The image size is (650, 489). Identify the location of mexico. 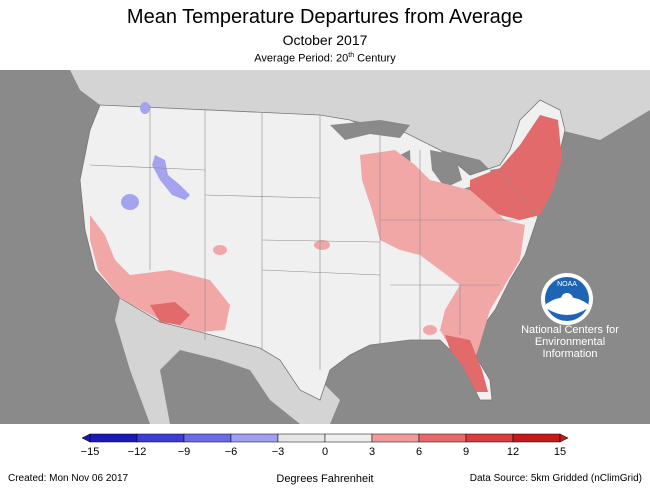
(227, 361).